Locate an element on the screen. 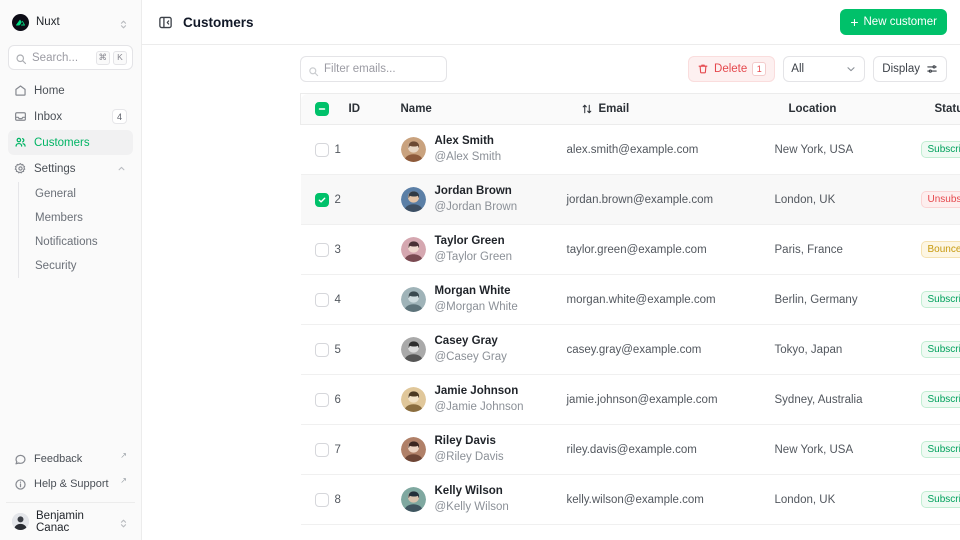 Image resolution: width=960 pixels, height=540 pixels. cell-id: 4 is located at coordinates (337, 299).